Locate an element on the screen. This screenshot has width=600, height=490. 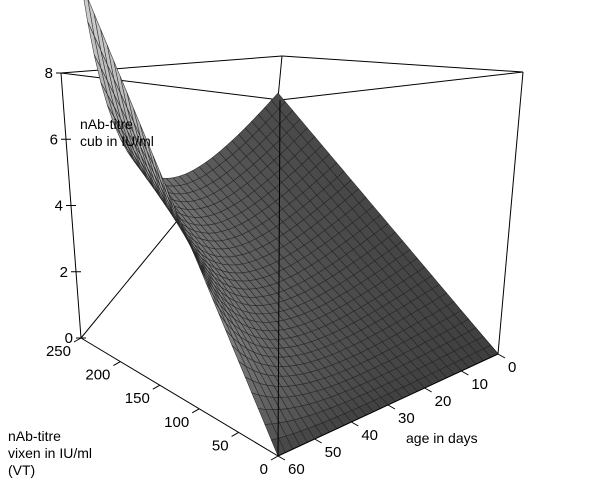
vt-axis-label: nAb-titre vixen in IU/ml (VT) is located at coordinates (50, 453).